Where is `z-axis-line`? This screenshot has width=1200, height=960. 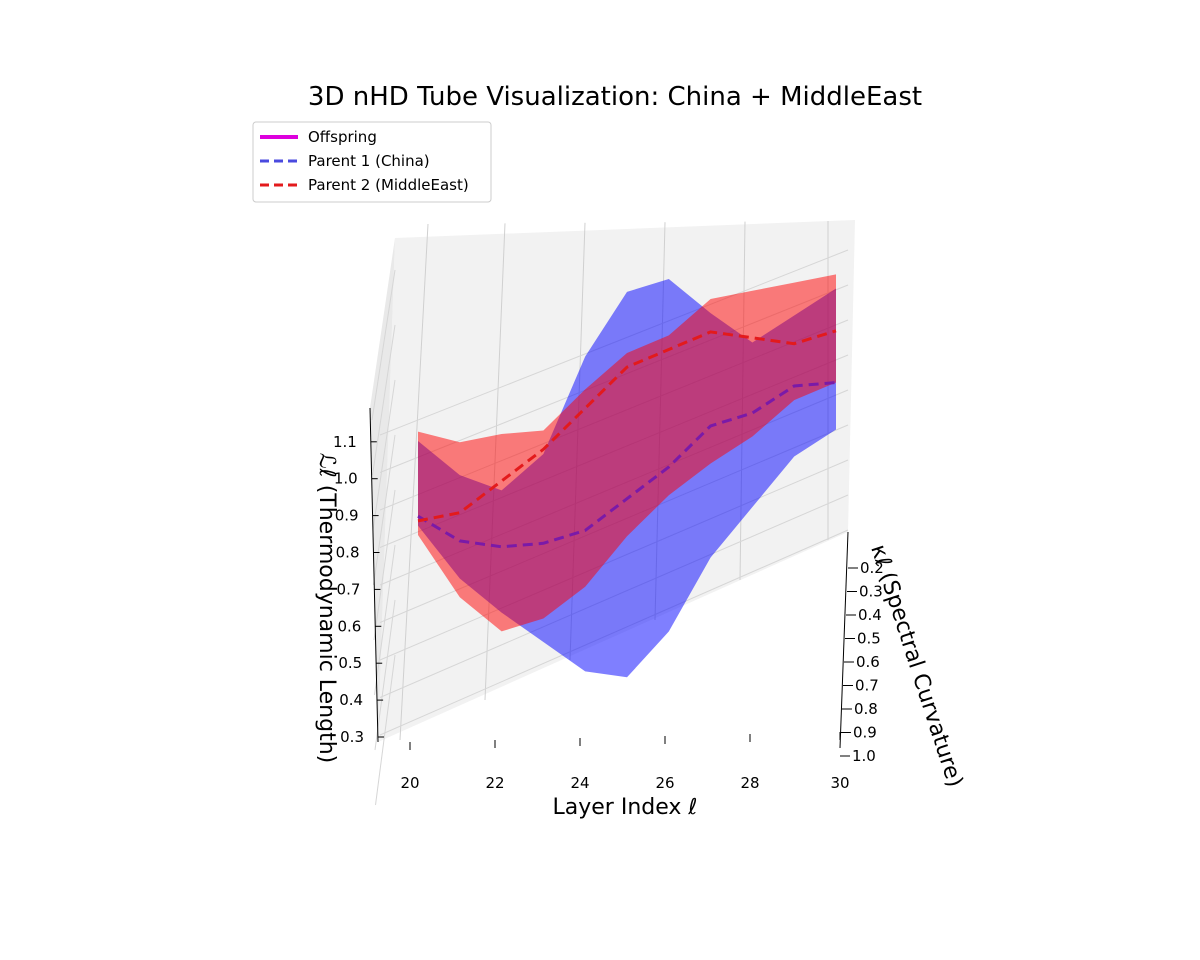
z-axis-line is located at coordinates (844, 640).